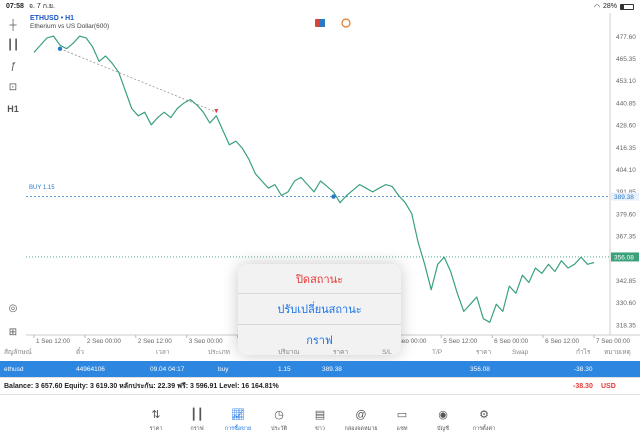  I want to click on position-ticket: 44964106, so click(90, 369).